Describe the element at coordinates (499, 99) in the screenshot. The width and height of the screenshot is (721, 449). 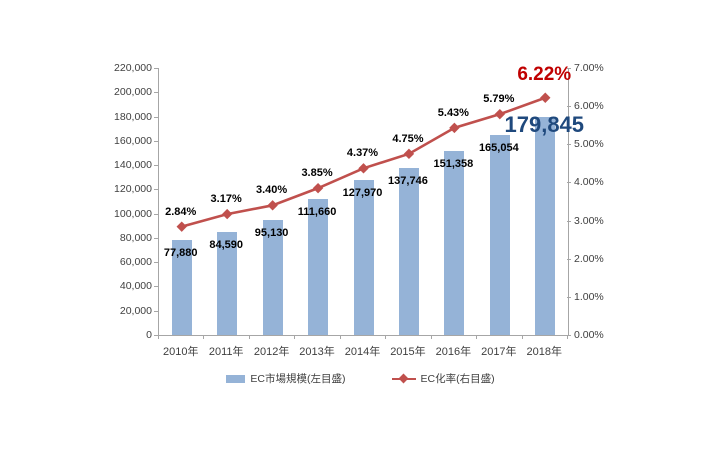
I see `line-data-label: 5.79%` at that location.